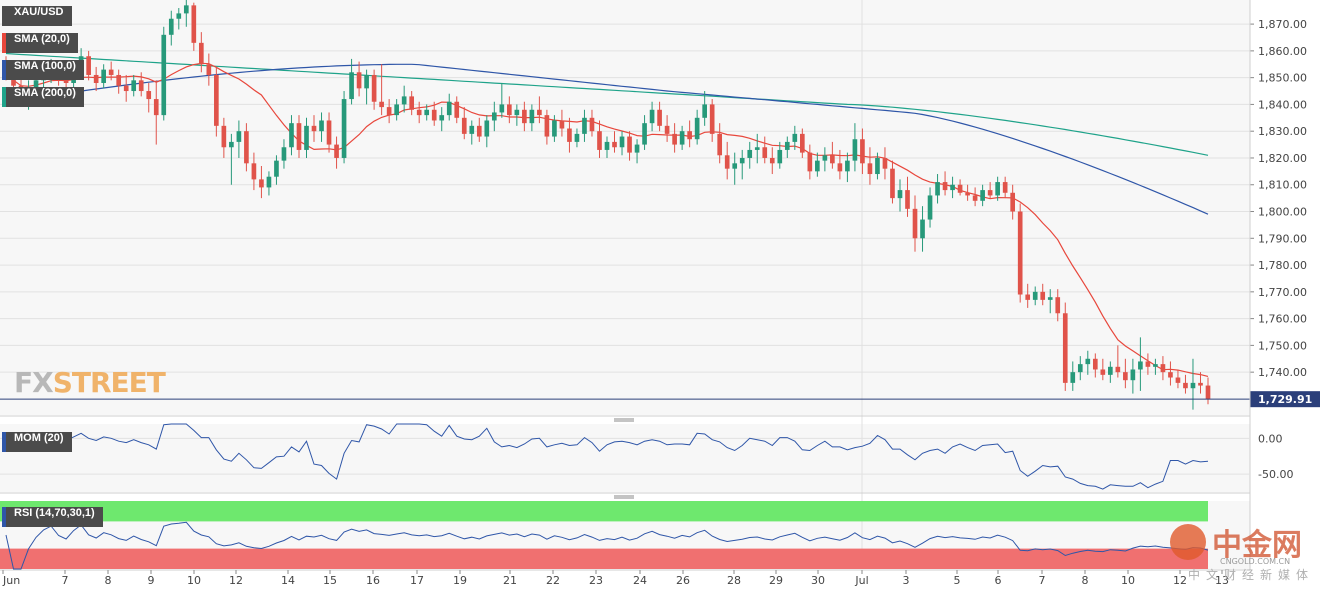 Image resolution: width=1320 pixels, height=594 pixels. I want to click on price-tick-label: 1,800.00, so click(1282, 212).